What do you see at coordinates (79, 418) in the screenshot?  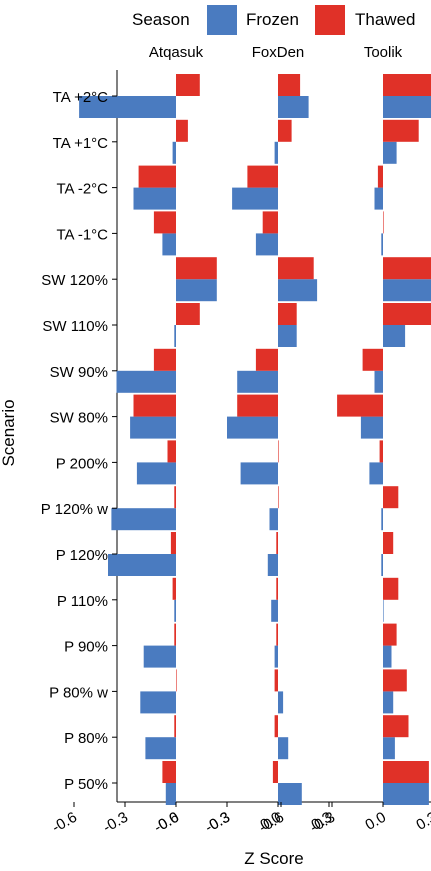 I see `y-tick-label: SW 80%` at bounding box center [79, 418].